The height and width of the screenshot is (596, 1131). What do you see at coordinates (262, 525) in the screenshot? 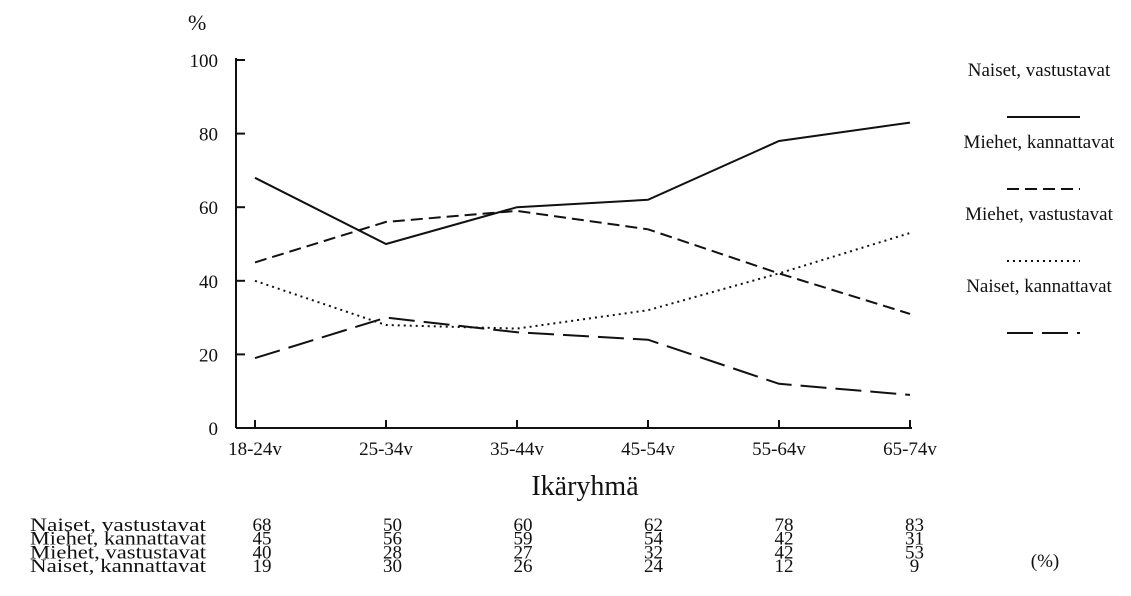
I see `table-cell: 68` at bounding box center [262, 525].